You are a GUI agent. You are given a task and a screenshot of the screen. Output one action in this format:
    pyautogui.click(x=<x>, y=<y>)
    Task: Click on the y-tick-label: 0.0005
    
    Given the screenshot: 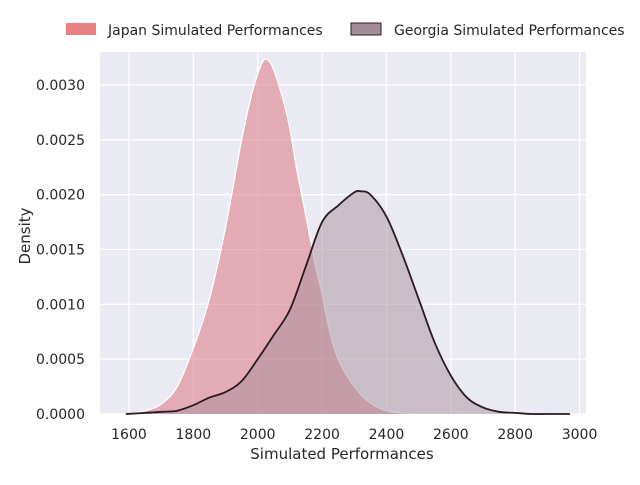 What is the action you would take?
    pyautogui.click(x=60, y=360)
    